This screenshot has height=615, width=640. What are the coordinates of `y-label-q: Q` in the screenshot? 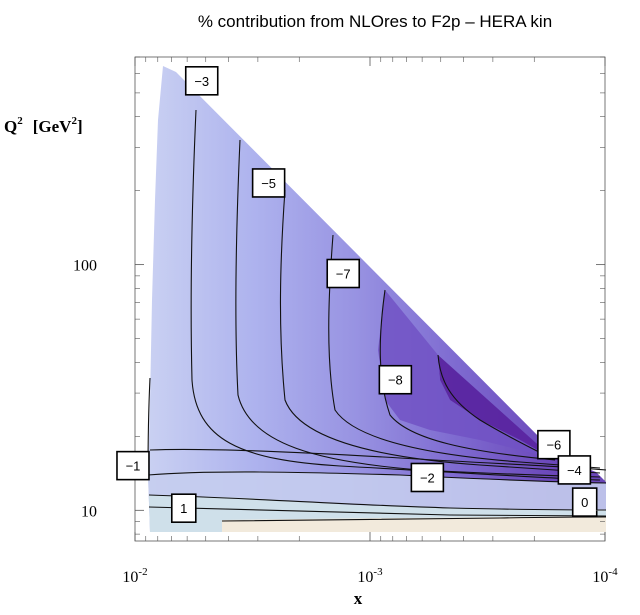 It's located at (10, 126).